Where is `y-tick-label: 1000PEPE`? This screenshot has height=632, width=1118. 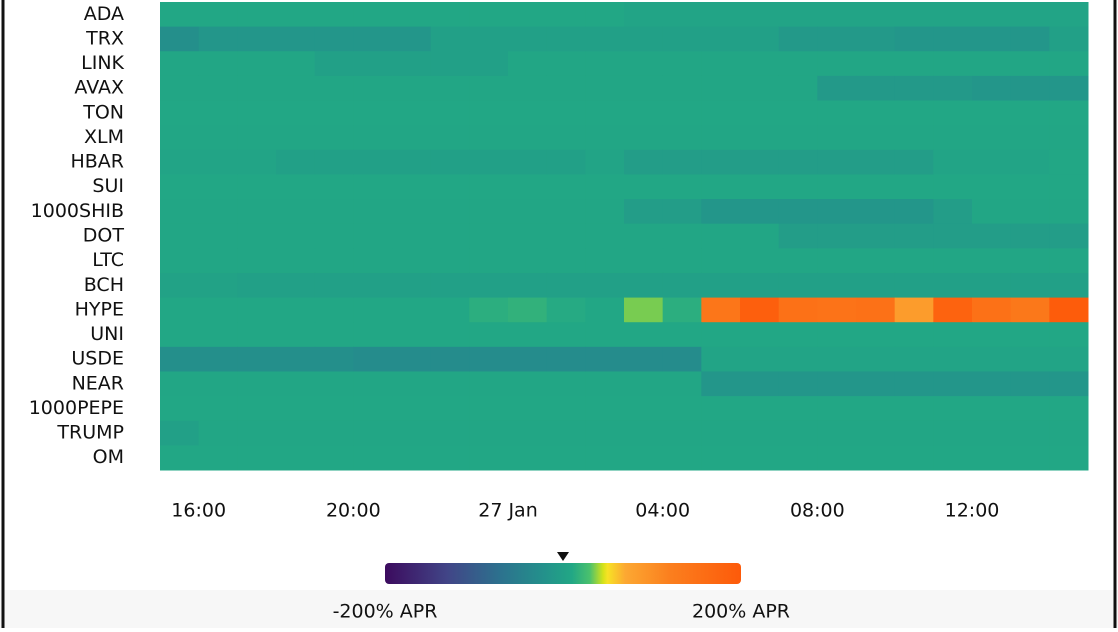 y-tick-label: 1000PEPE is located at coordinates (76, 408).